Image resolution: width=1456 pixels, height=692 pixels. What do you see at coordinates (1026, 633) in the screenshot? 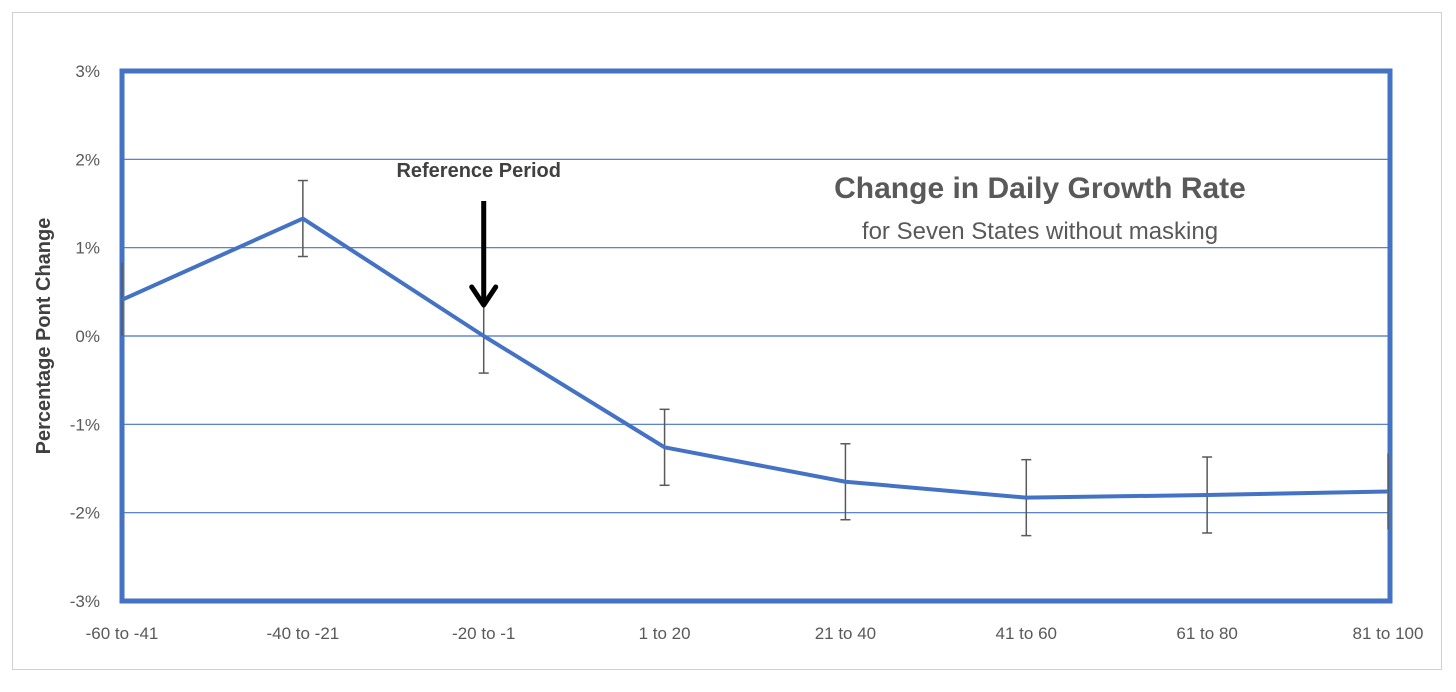
I see `x-tick-label: 41 to 60` at bounding box center [1026, 633].